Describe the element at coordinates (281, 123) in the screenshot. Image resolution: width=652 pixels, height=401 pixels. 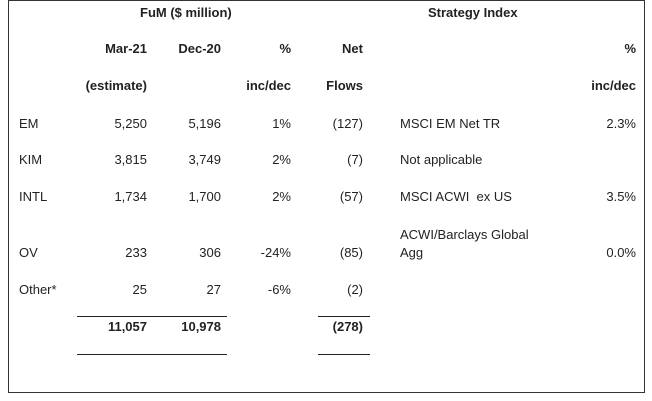
I see `cell-pct: 1%` at that location.